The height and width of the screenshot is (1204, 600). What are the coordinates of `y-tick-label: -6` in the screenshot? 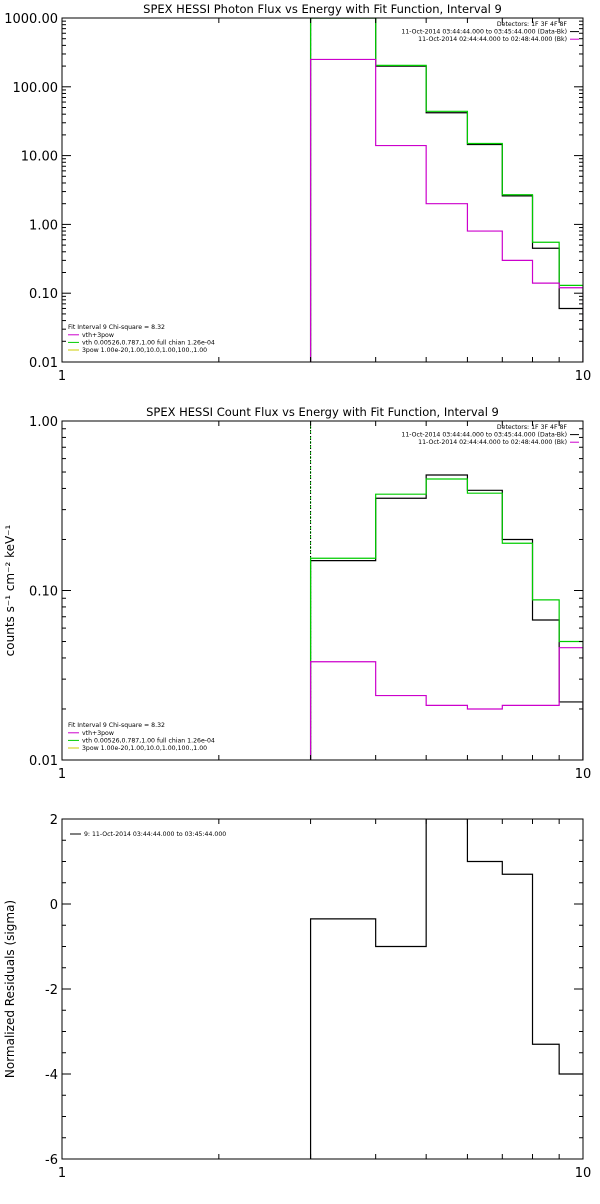 It's located at (51, 1160).